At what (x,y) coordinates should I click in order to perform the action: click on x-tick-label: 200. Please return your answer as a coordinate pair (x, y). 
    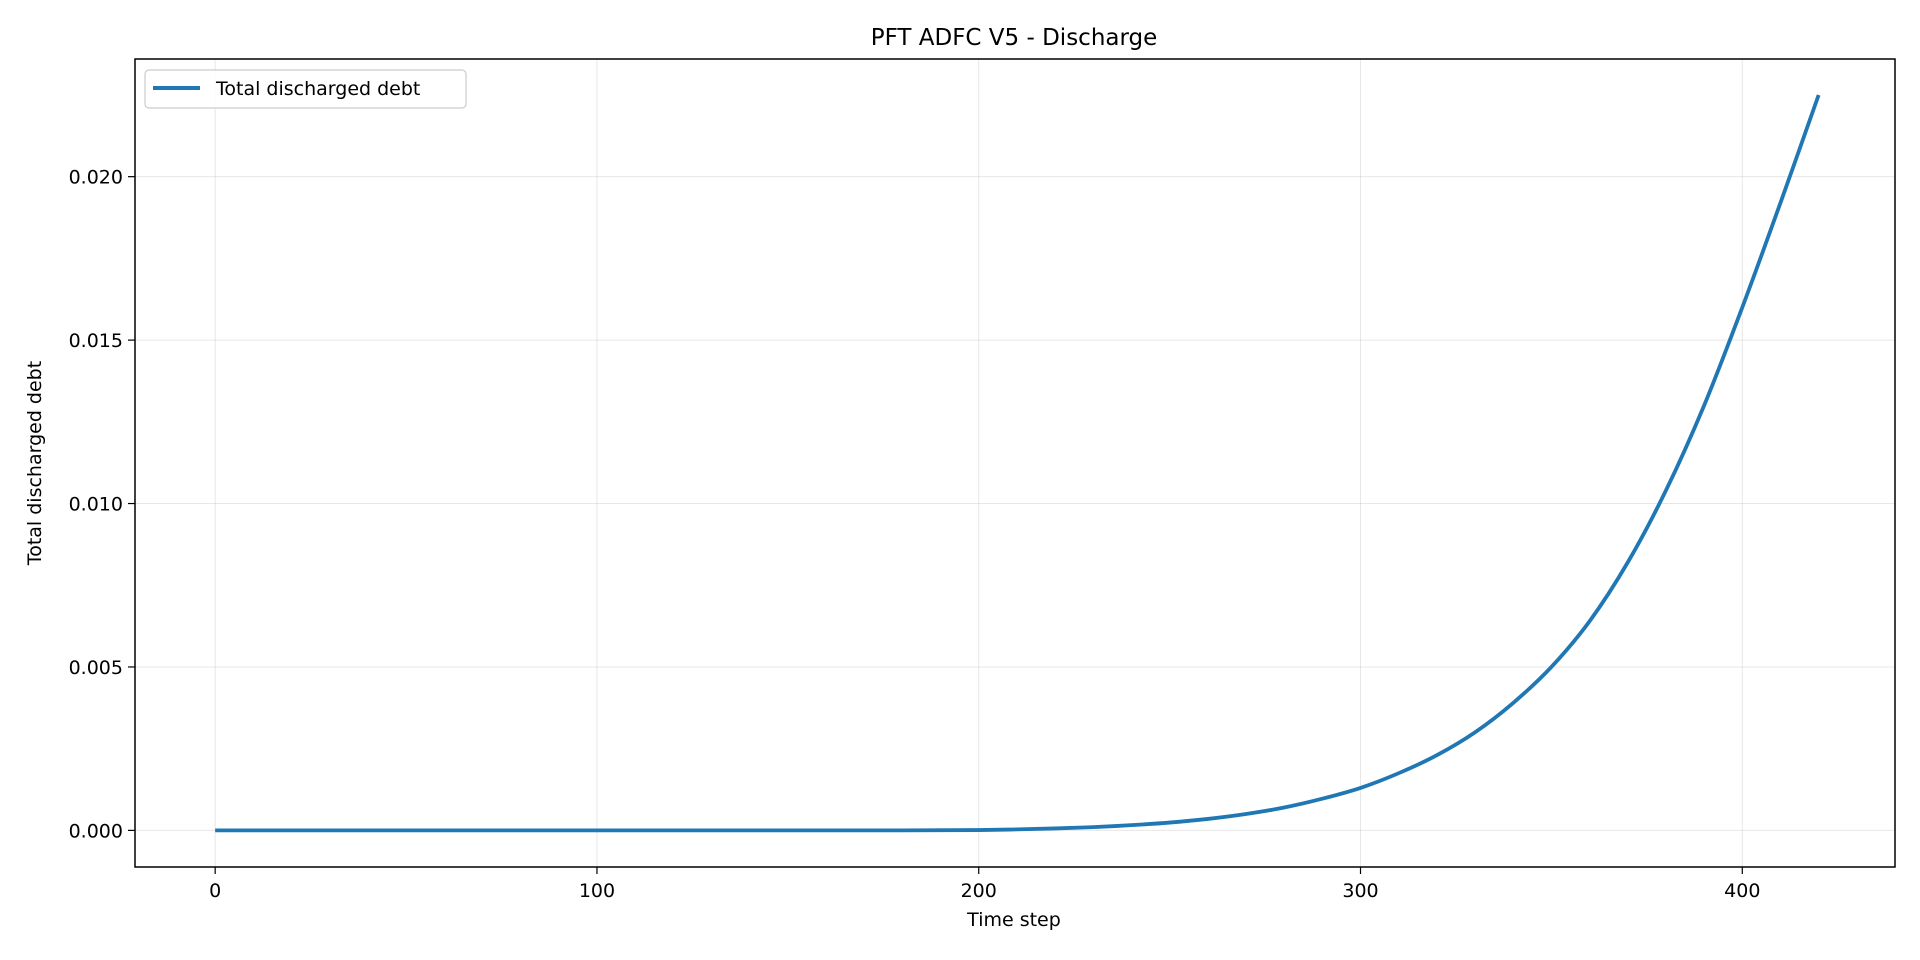
    Looking at the image, I should click on (979, 891).